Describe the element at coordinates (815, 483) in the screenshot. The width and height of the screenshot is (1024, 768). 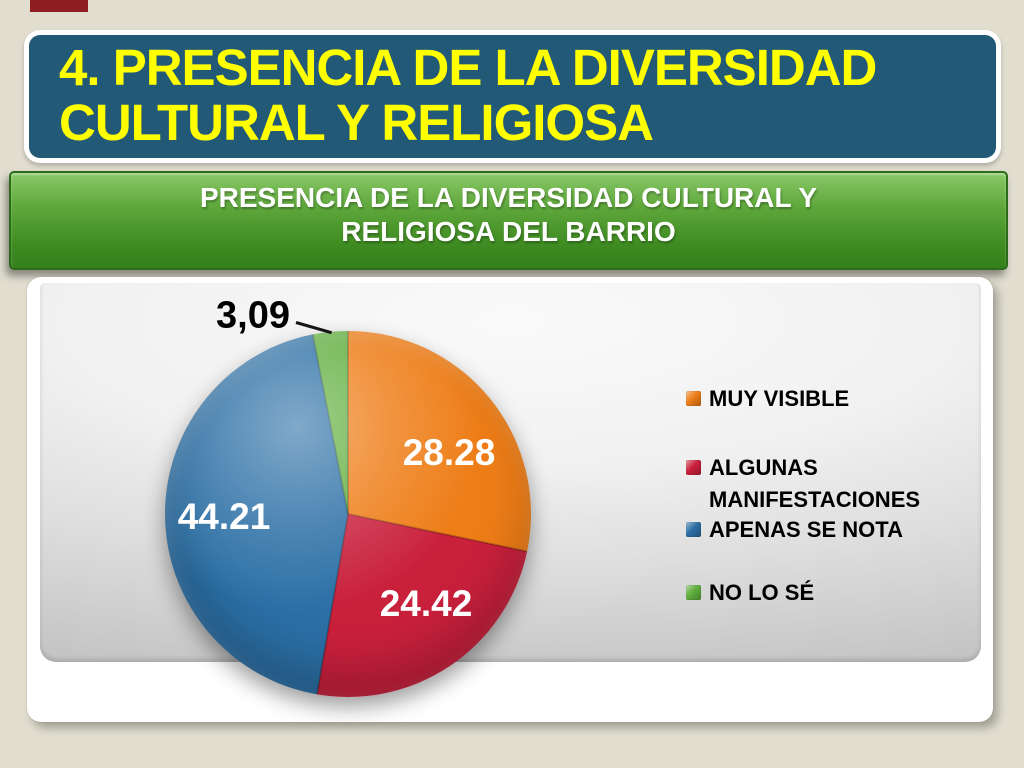
I see `legend-label: ALGUNAS MANIFESTACIONES` at that location.